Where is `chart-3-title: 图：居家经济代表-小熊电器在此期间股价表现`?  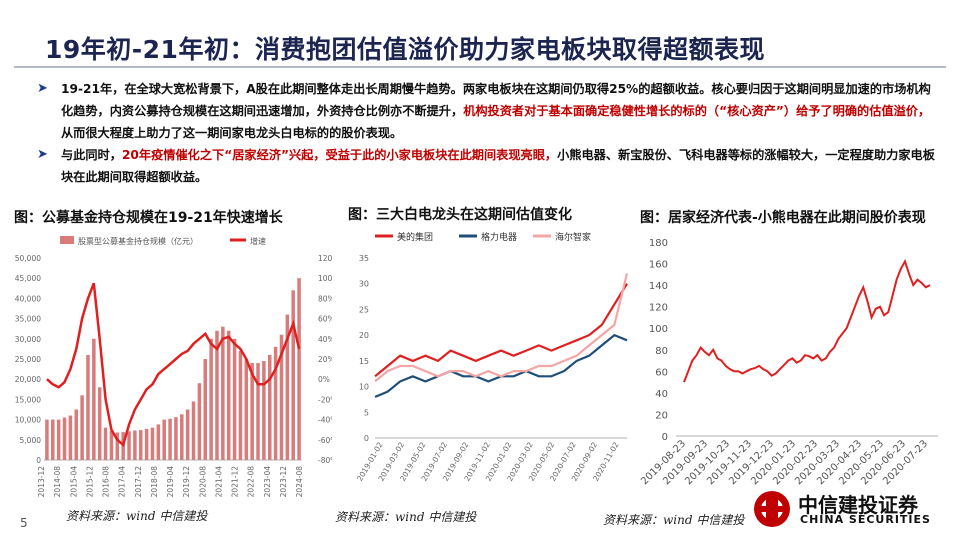
chart-3-title: 图：居家经济代表-小熊电器在此期间股价表现 is located at coordinates (783, 218).